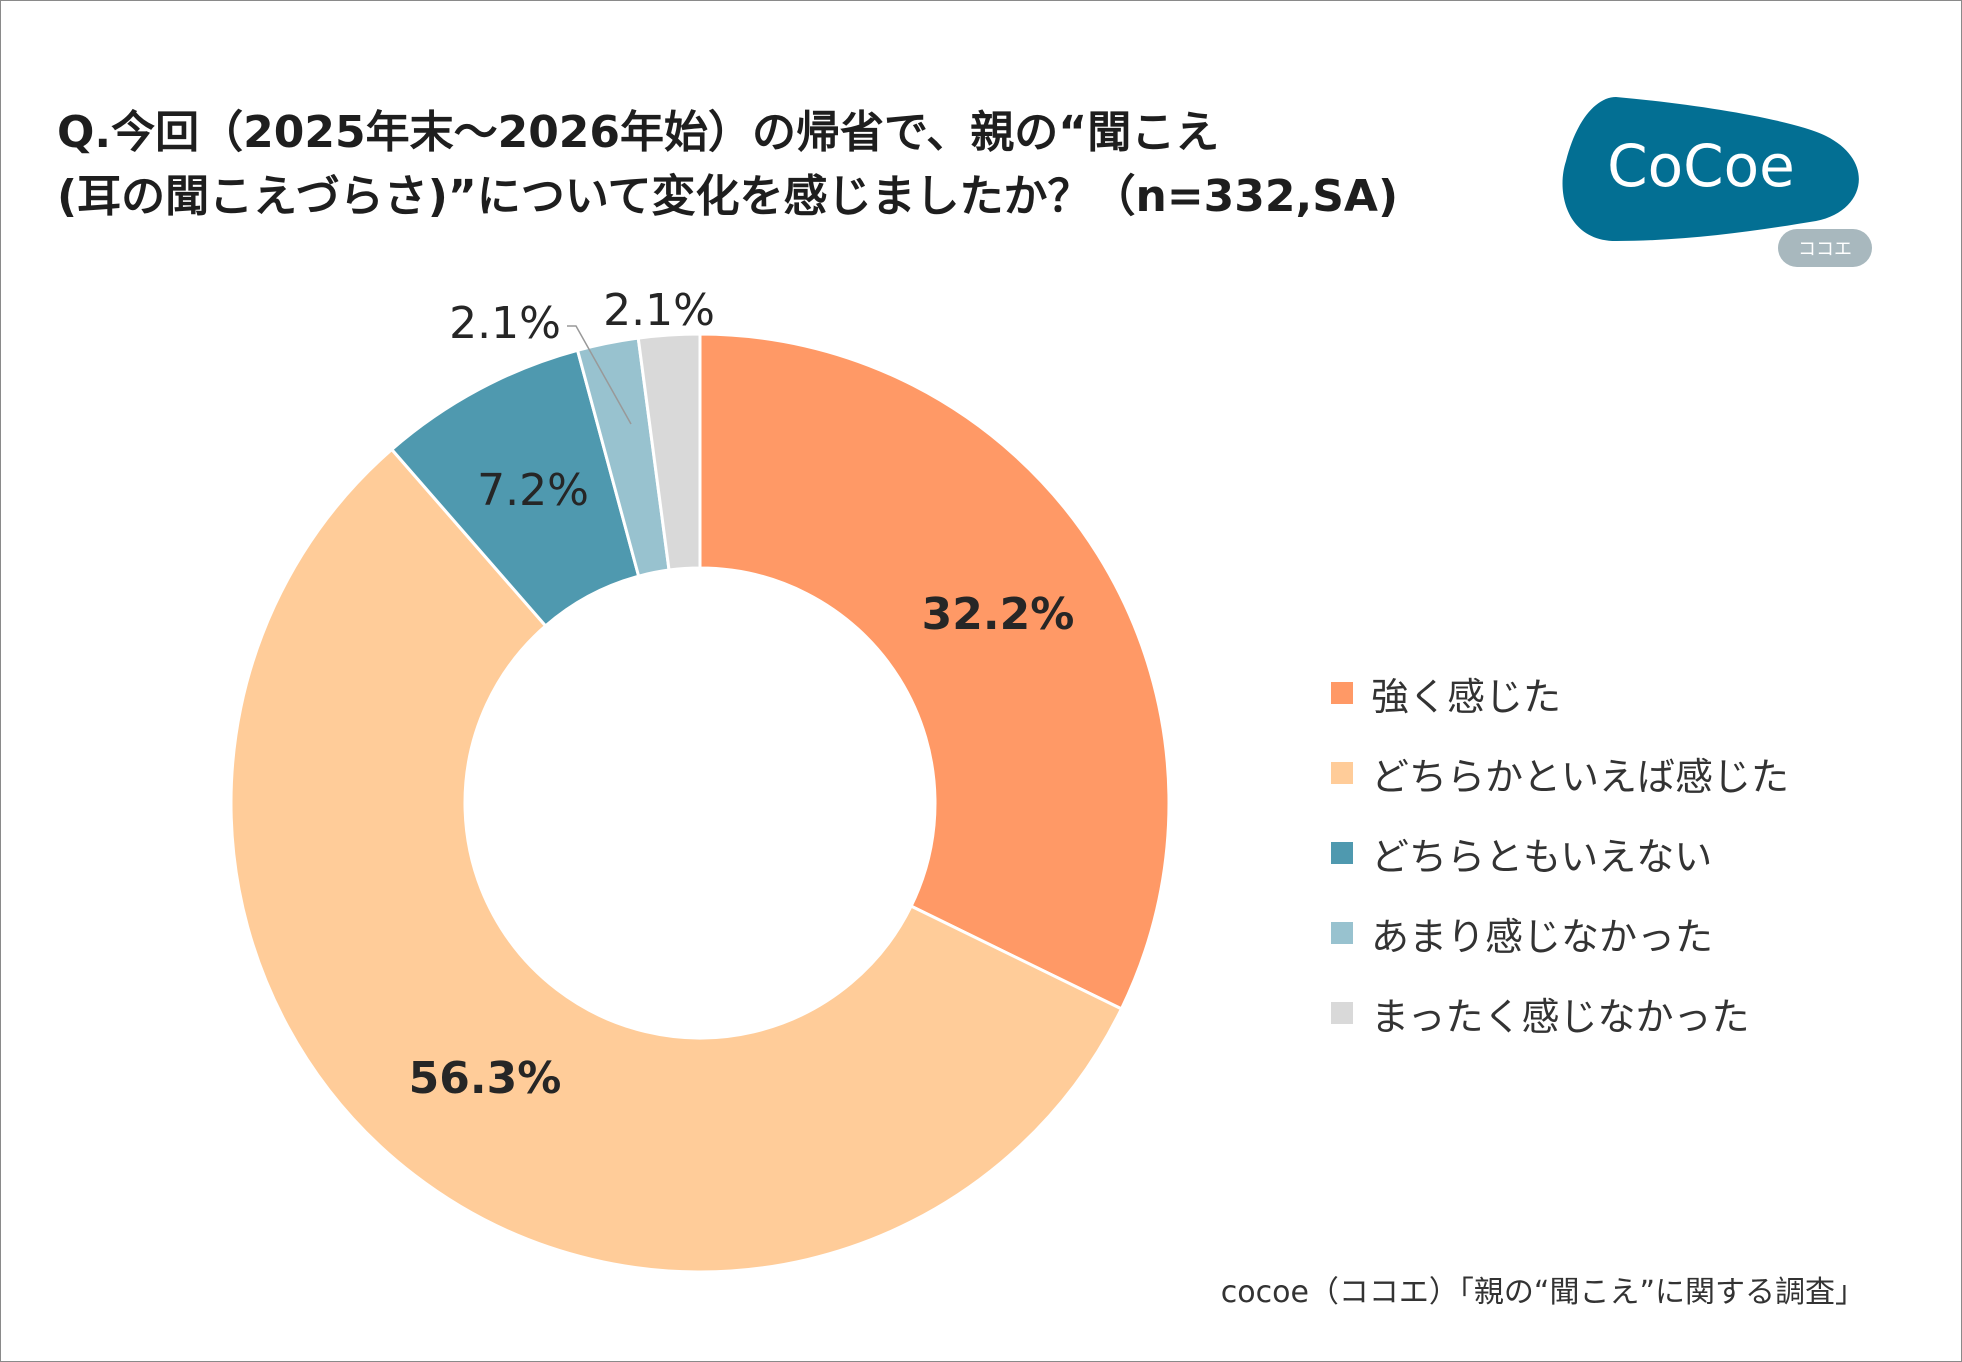 The width and height of the screenshot is (1962, 1362). What do you see at coordinates (1542, 1292) in the screenshot?
I see `source-footer: cocoe（ココエ）「親の“聞こえ”に関する調査」` at bounding box center [1542, 1292].